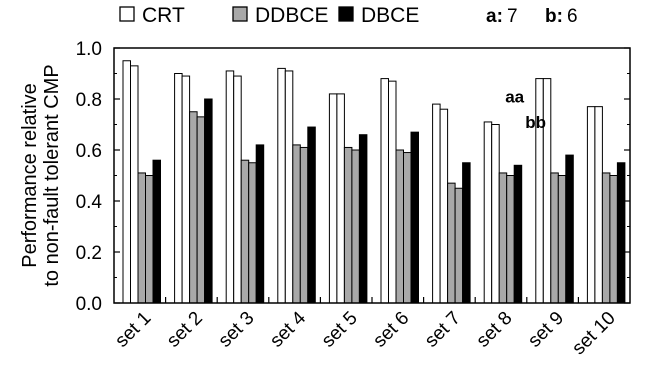 This screenshot has width=656, height=378. What do you see at coordinates (163, 15) in the screenshot?
I see `legend-label-crt: CRT` at bounding box center [163, 15].